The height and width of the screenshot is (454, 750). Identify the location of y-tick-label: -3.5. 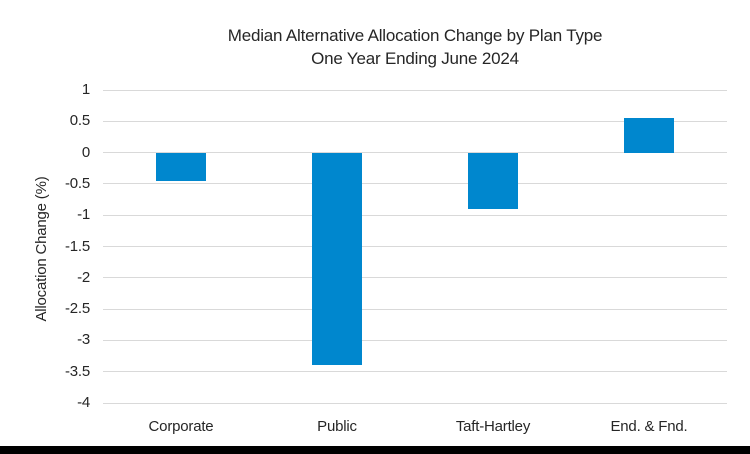
(77, 371).